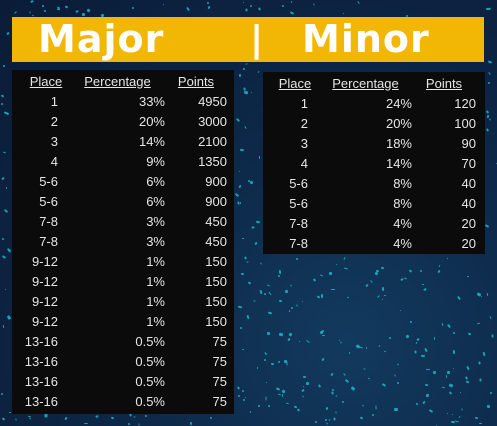 Image resolution: width=497 pixels, height=426 pixels. Describe the element at coordinates (373, 143) in the screenshot. I see `table-row: 3 18% 90` at that location.